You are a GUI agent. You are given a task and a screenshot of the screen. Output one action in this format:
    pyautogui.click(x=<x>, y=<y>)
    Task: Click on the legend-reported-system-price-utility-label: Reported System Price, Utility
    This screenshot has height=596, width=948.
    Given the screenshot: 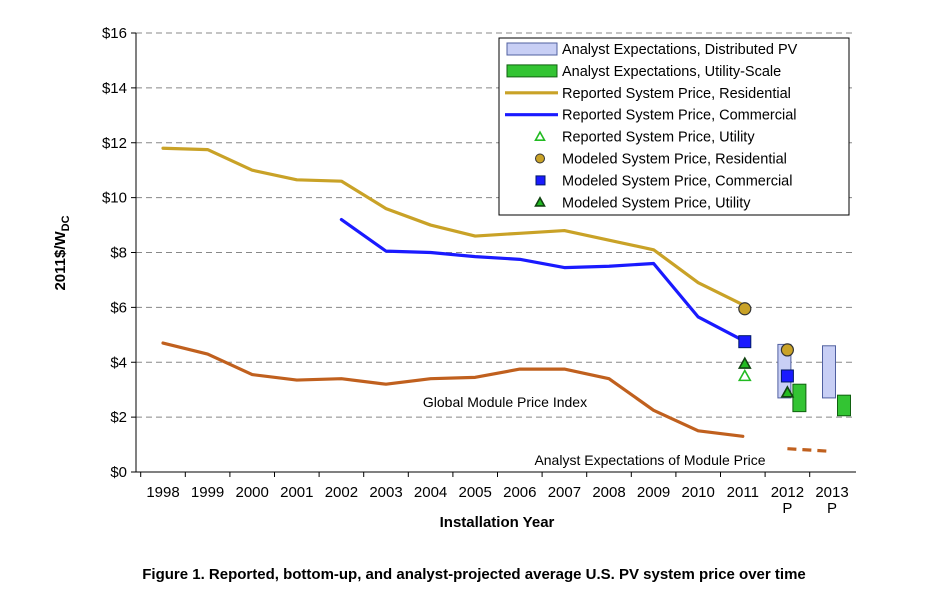 What is the action you would take?
    pyautogui.click(x=658, y=138)
    